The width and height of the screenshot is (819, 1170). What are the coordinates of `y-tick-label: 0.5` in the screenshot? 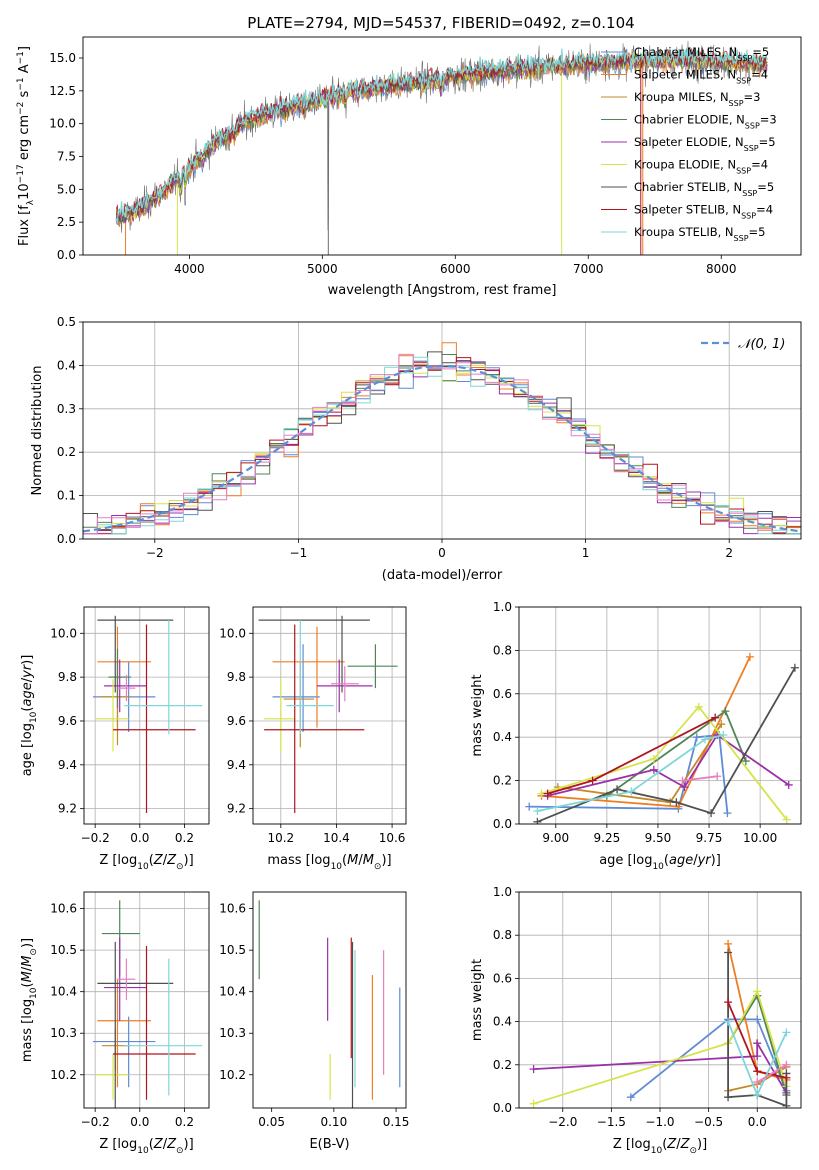 It's located at (66, 322).